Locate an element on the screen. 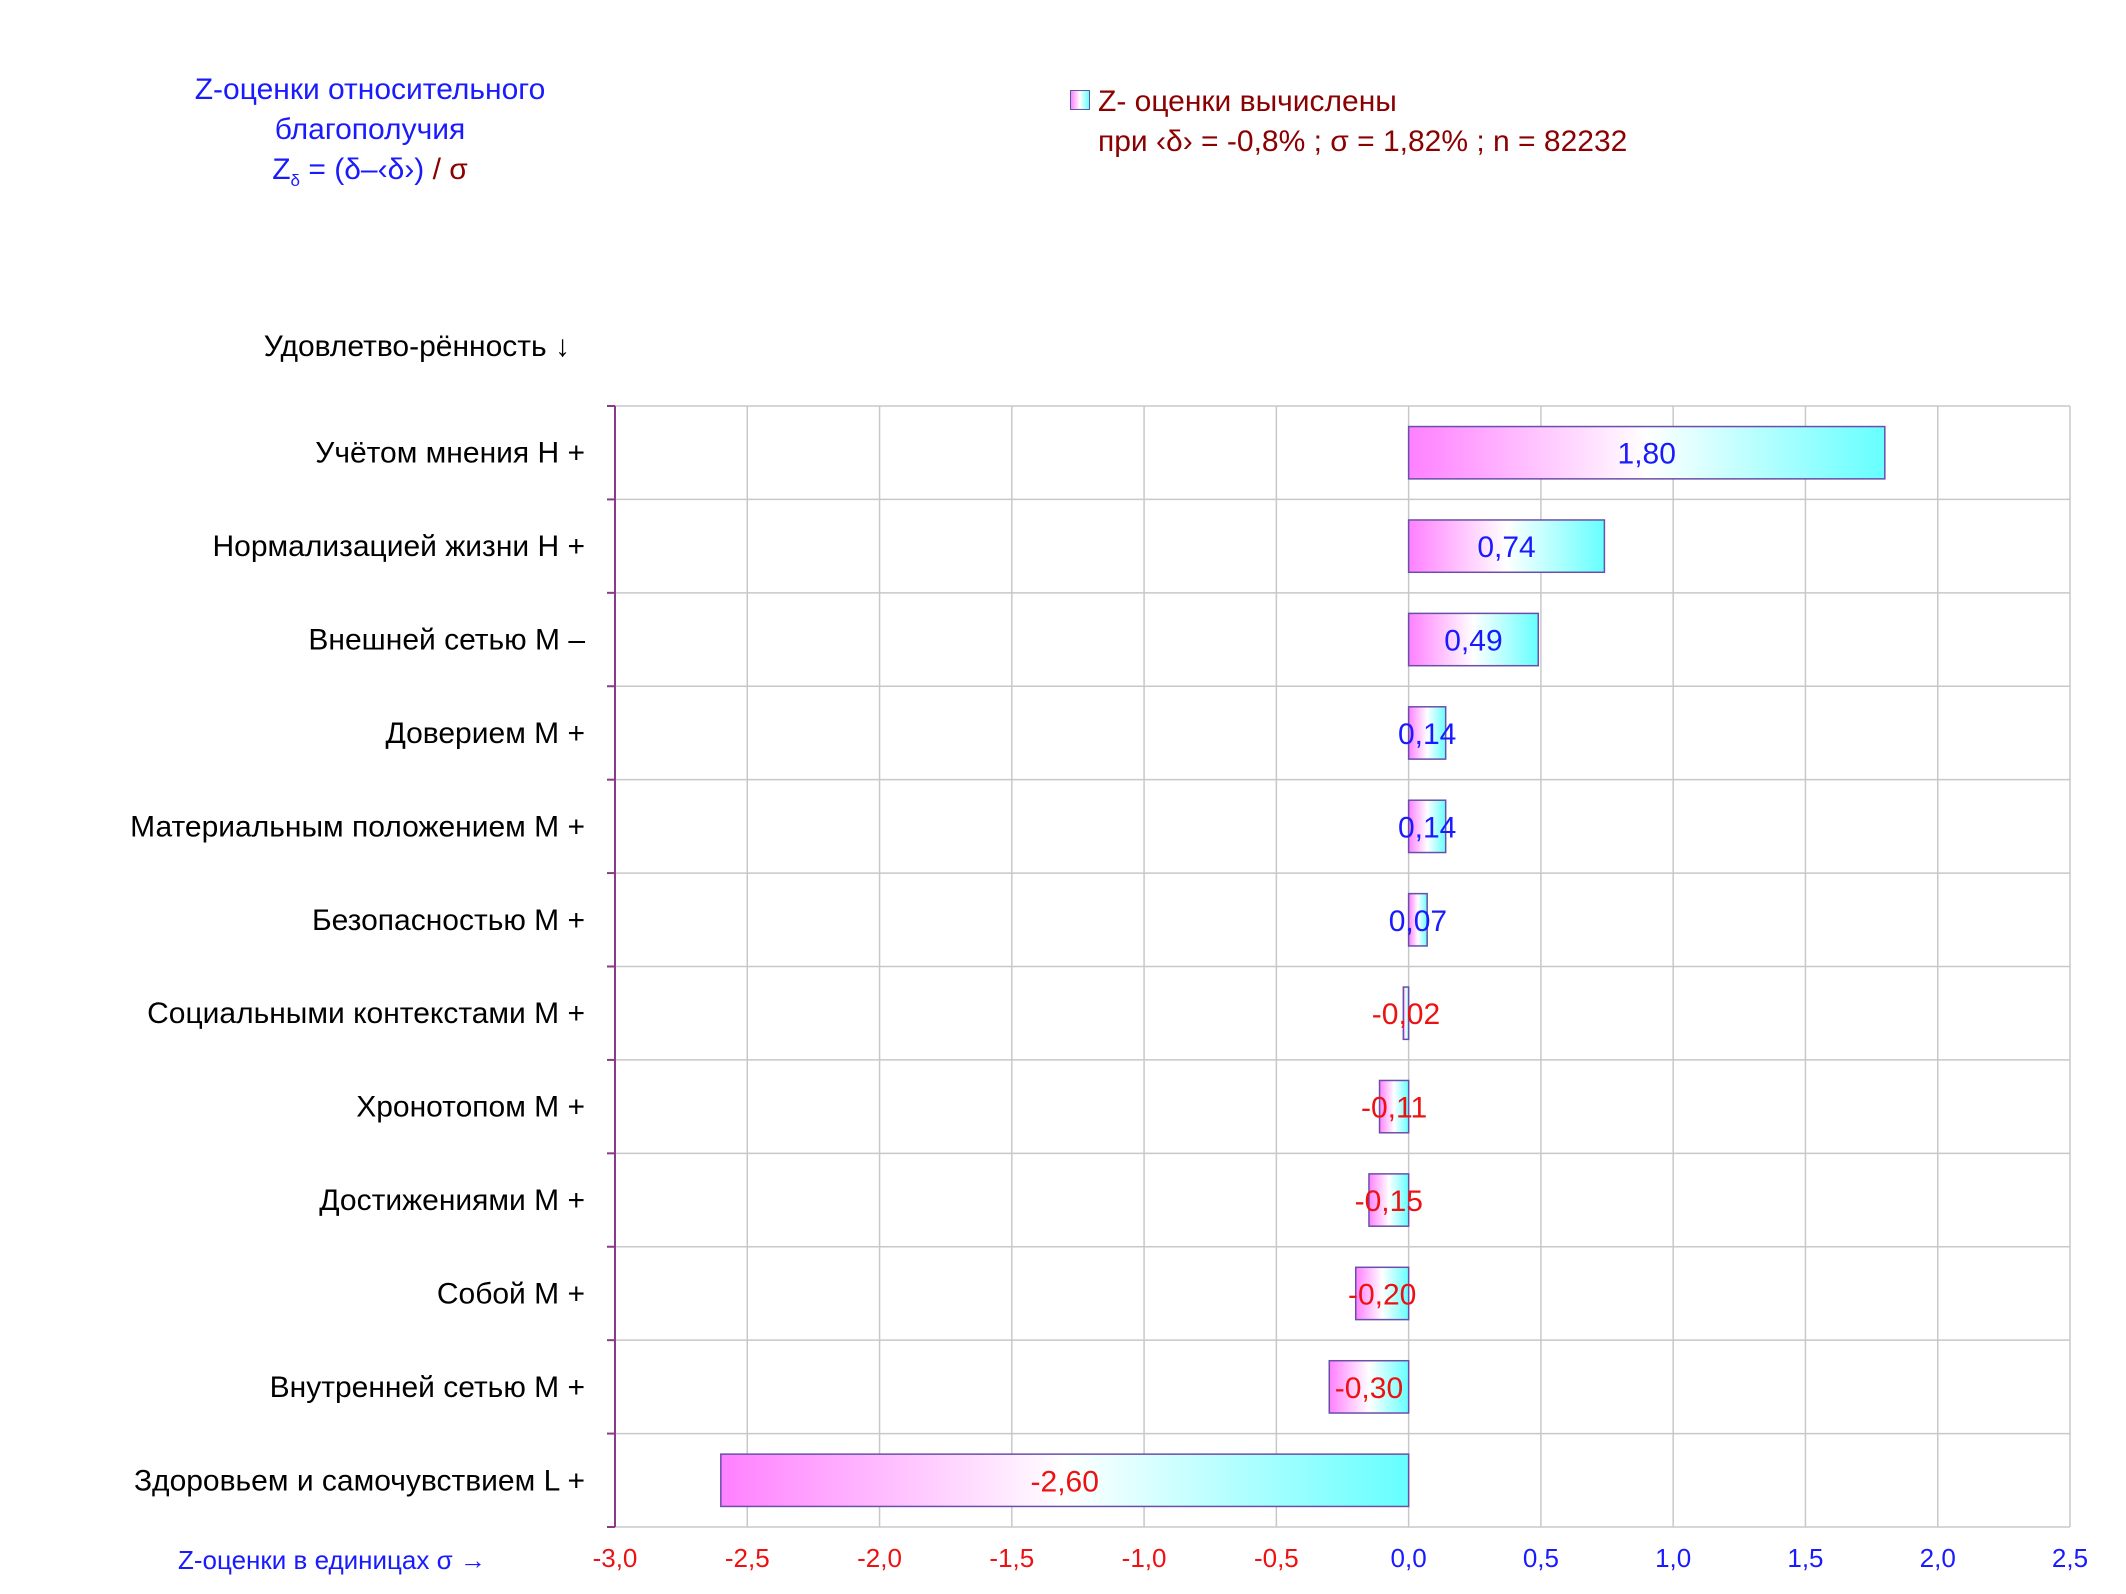 The width and height of the screenshot is (2126, 1594). y-axis-caption: Удовлетво-рённость ↓ is located at coordinates (416, 346).